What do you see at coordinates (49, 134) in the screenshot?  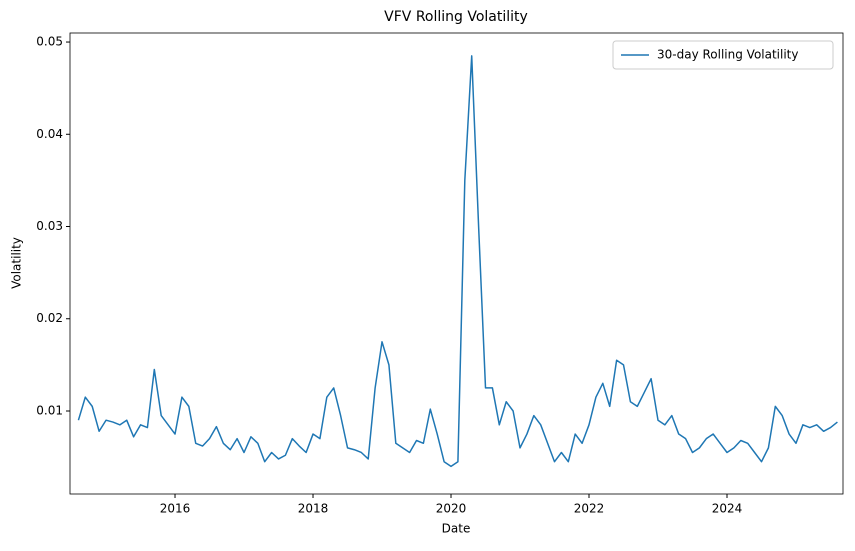 I see `y-tick-label: 0.04` at bounding box center [49, 134].